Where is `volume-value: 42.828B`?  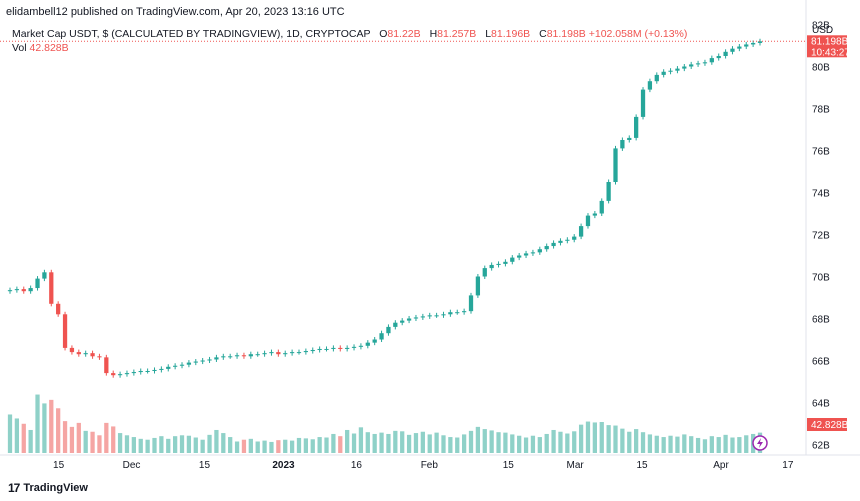
volume-value: 42.828B is located at coordinates (49, 48).